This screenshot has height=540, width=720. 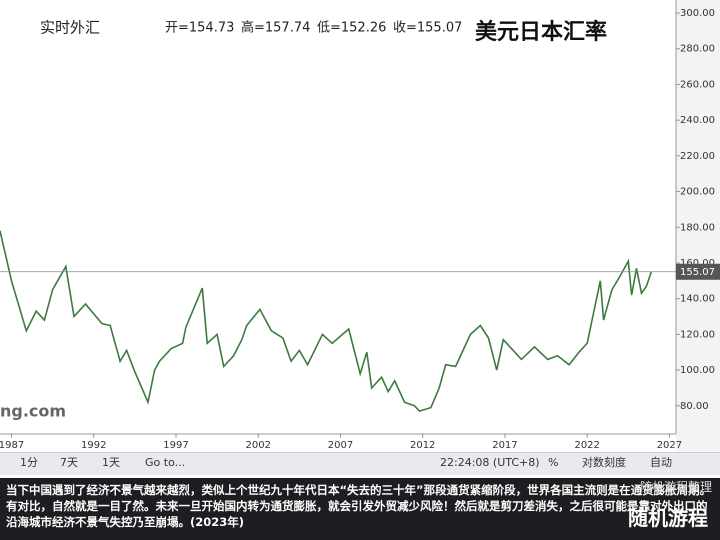 What do you see at coordinates (258, 445) in the screenshot?
I see `x-tick-label: 2002` at bounding box center [258, 445].